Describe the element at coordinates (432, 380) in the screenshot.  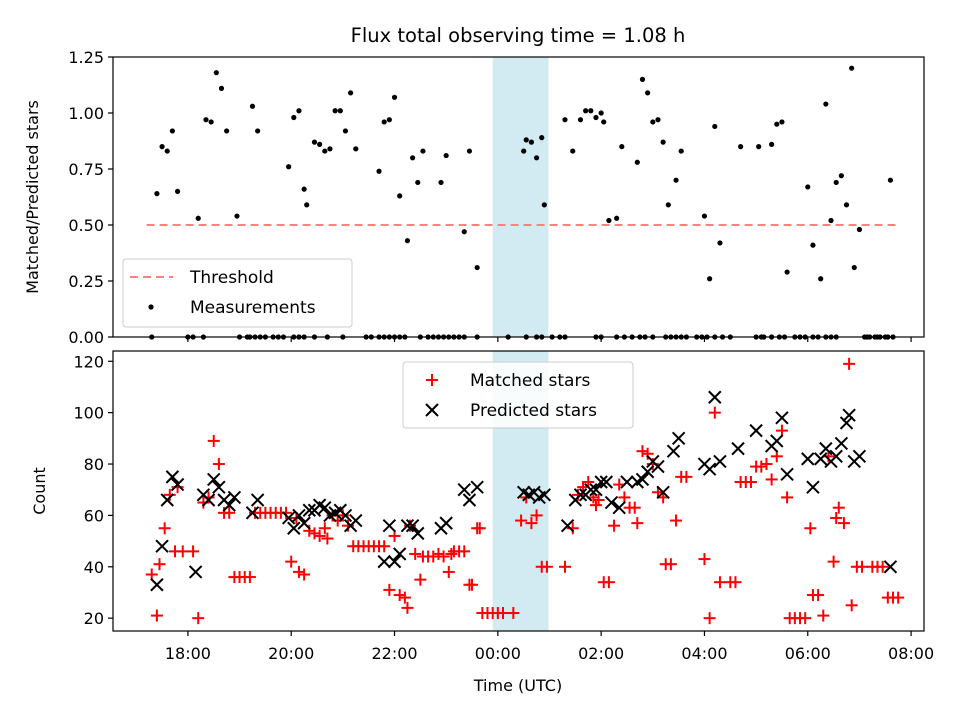
I see `legend-matched-swatch` at that location.